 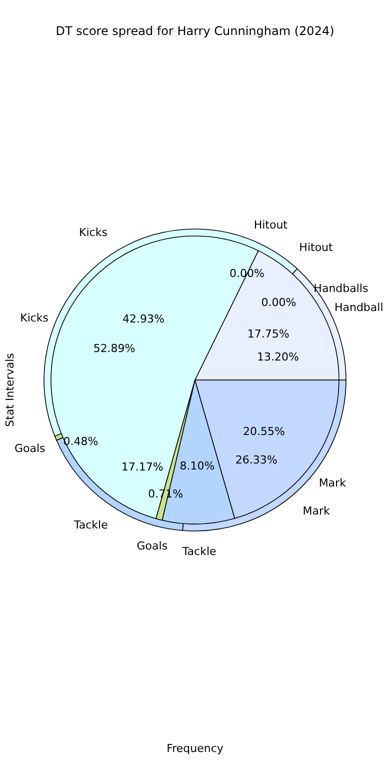 What do you see at coordinates (332, 483) in the screenshot?
I see `slice-label: Mark` at bounding box center [332, 483].